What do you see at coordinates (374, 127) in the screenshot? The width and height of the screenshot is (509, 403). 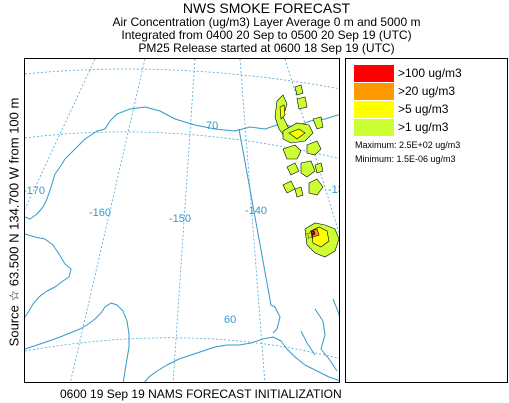 I see `legend-swatch-green` at bounding box center [374, 127].